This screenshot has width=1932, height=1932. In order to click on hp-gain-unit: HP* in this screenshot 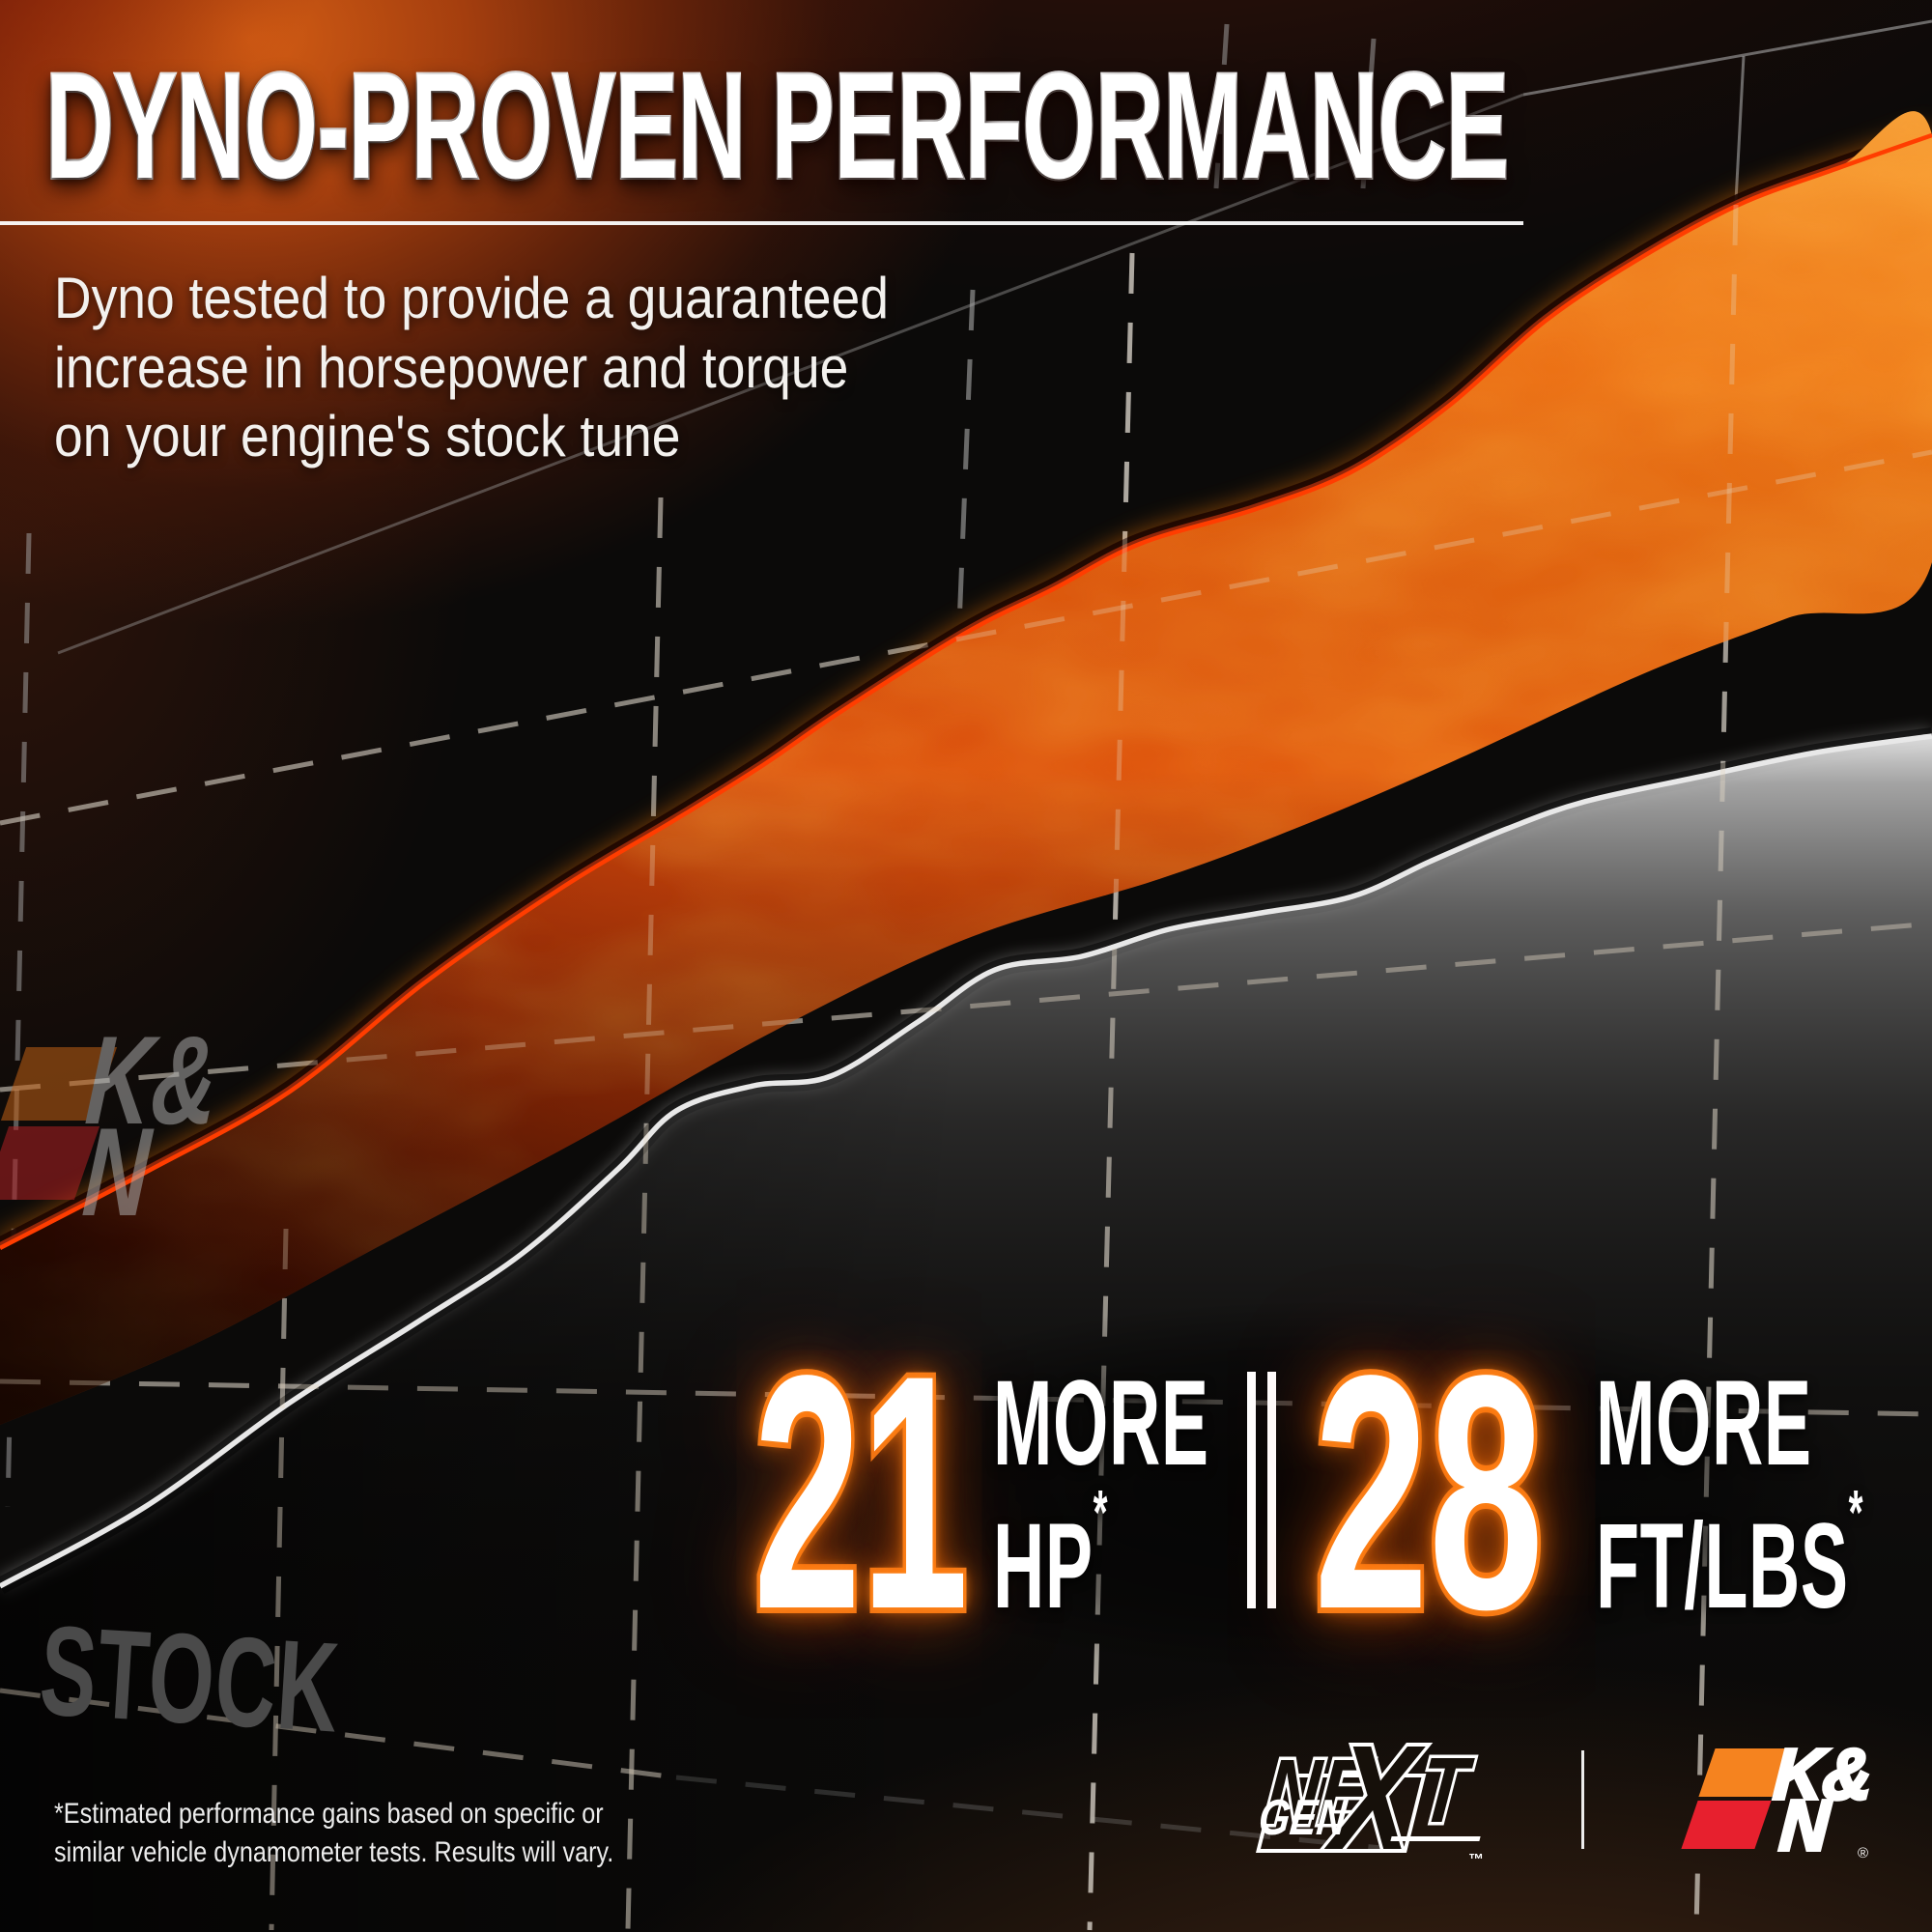, I will do `click(1051, 1555)`.